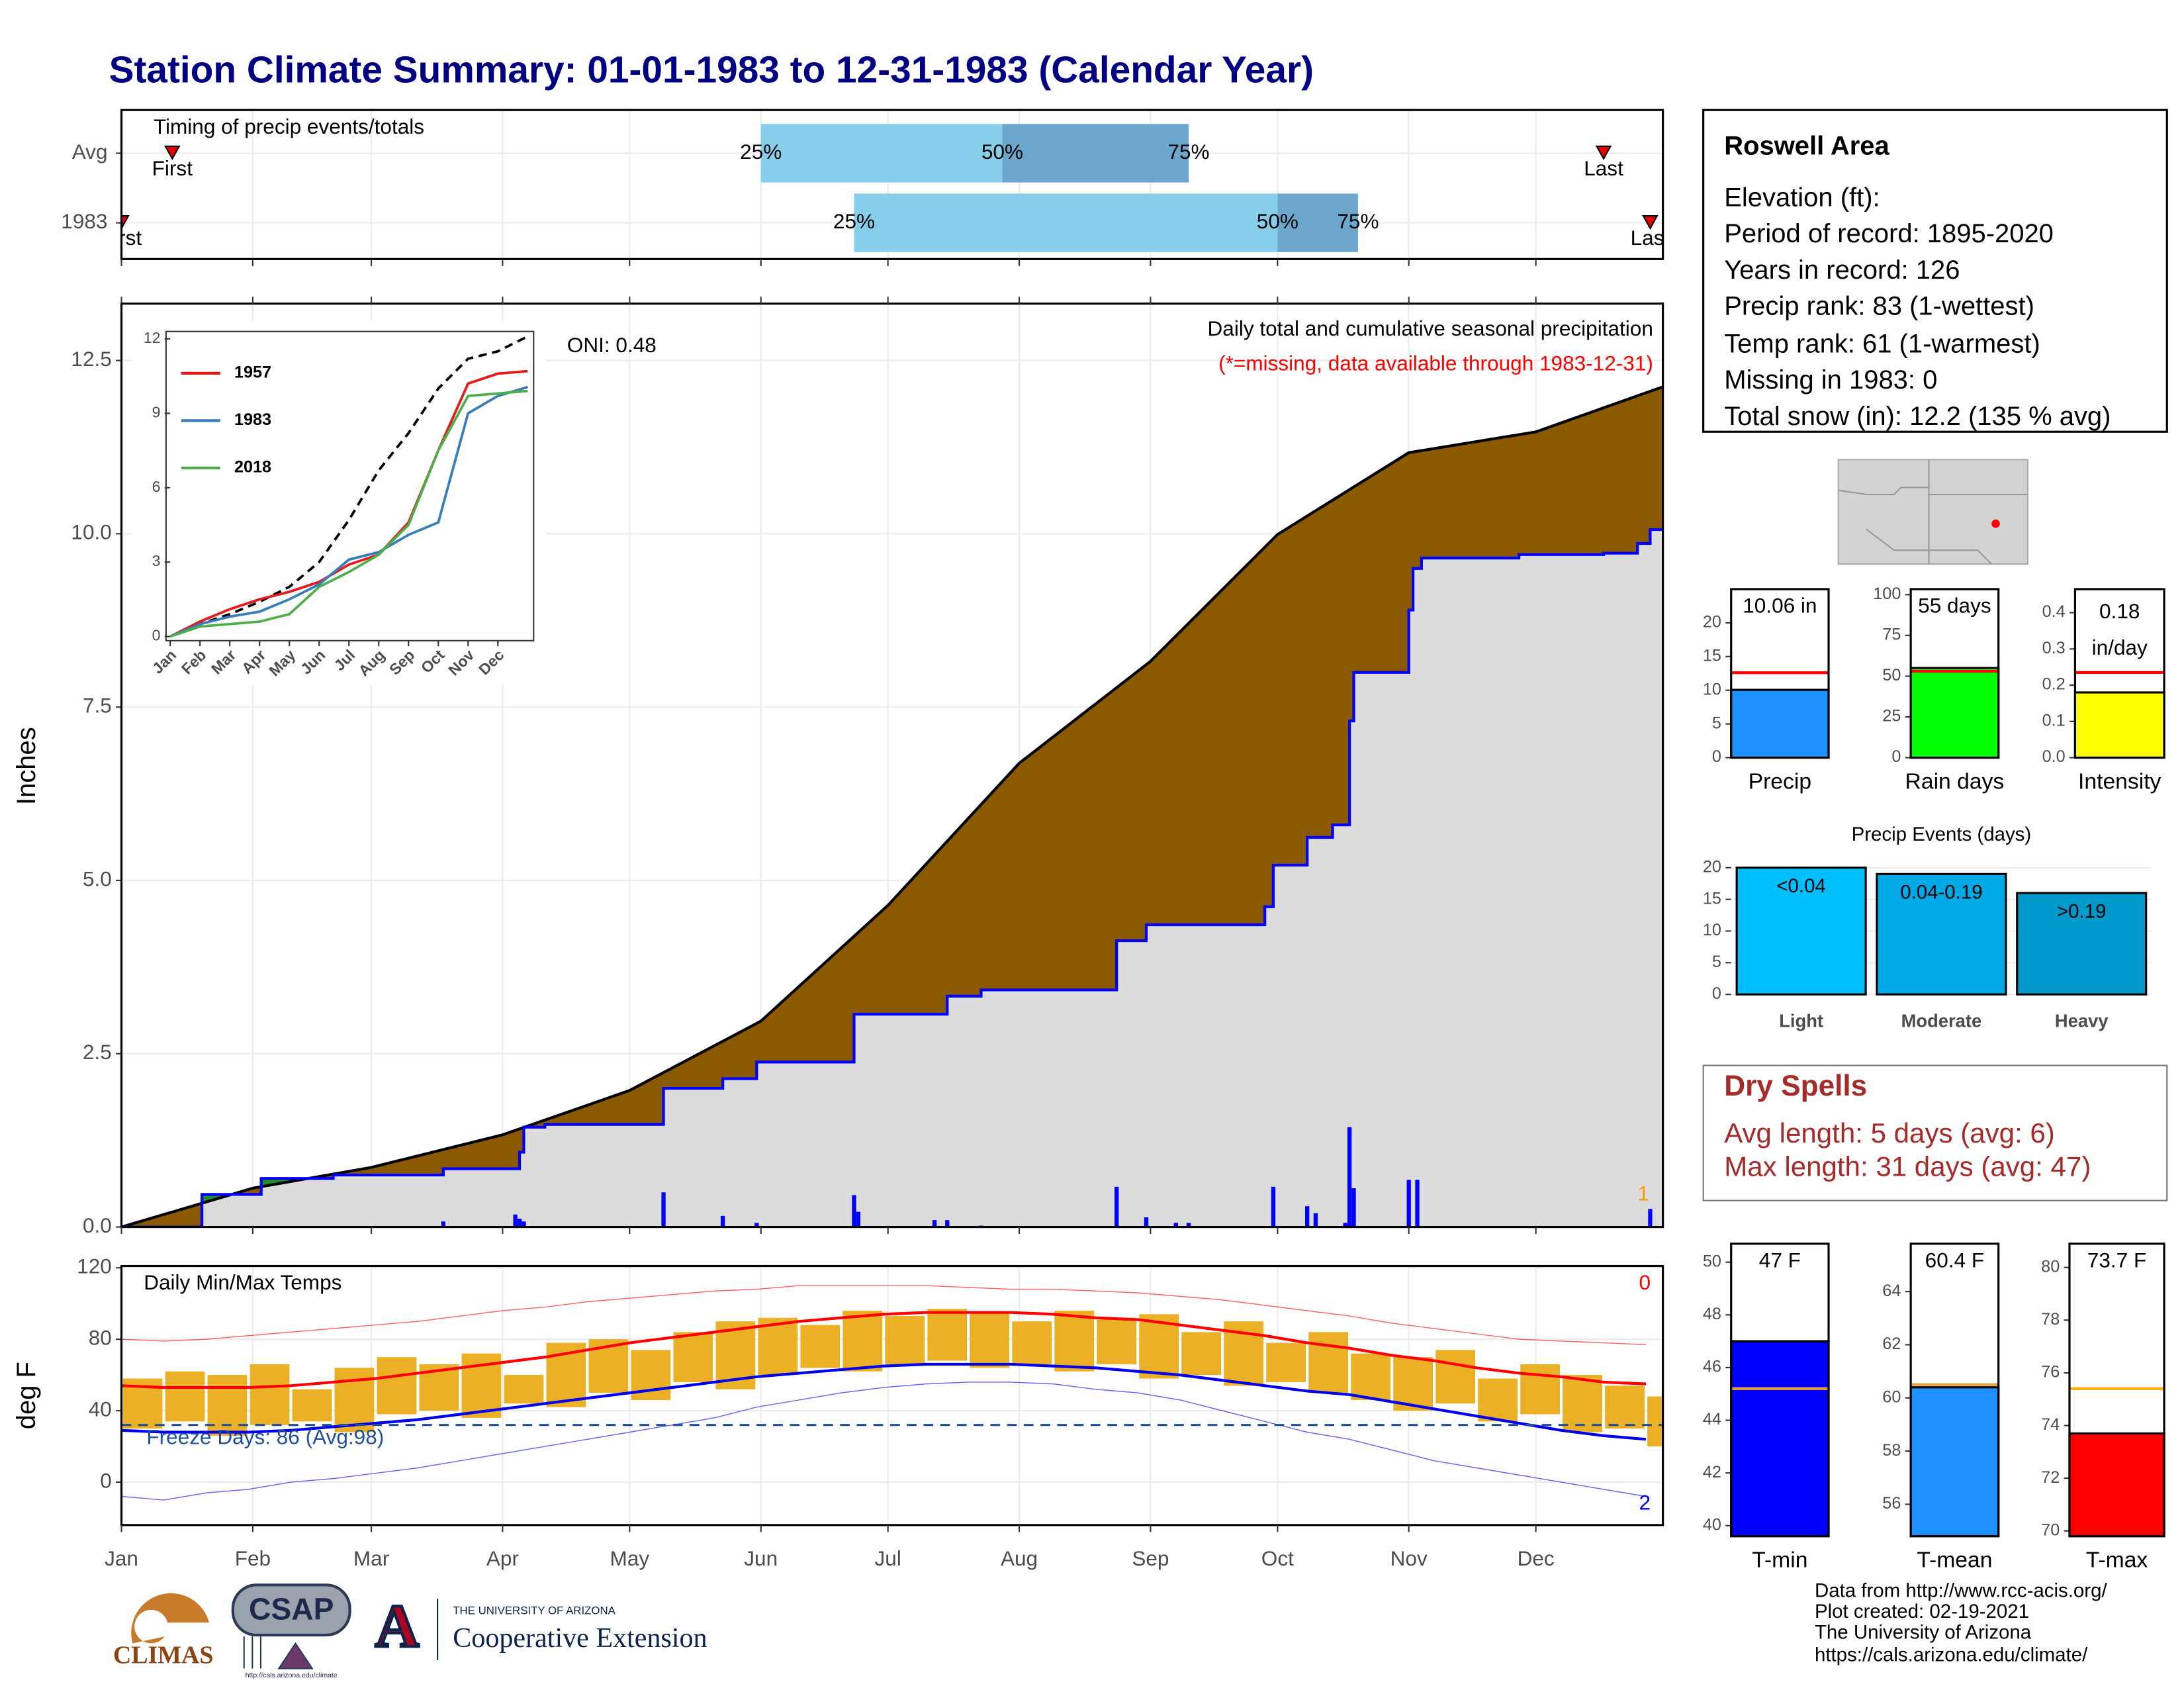 This screenshot has height=1688, width=2184. What do you see at coordinates (1942, 1021) in the screenshot?
I see `category-label: Moderate` at bounding box center [1942, 1021].